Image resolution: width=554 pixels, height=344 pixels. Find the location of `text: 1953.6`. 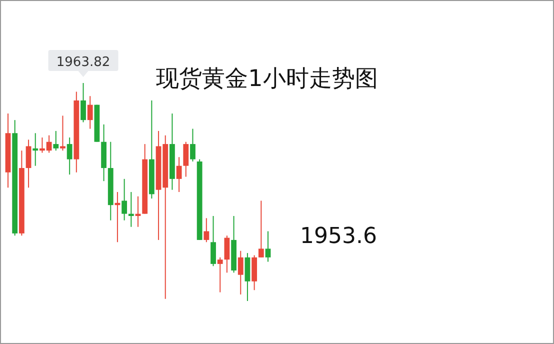

text: 1953.6 is located at coordinates (338, 236).